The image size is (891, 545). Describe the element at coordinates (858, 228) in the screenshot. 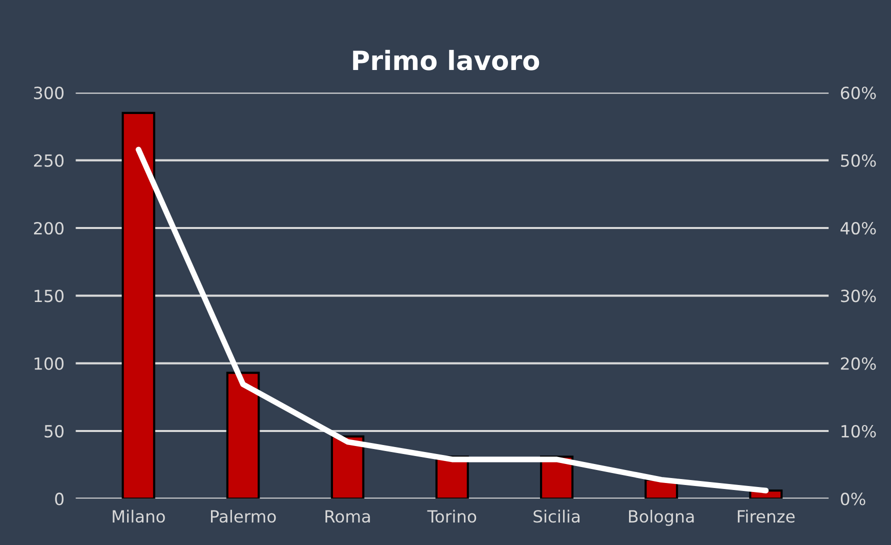

I see `y2-tick-label: 40%` at that location.